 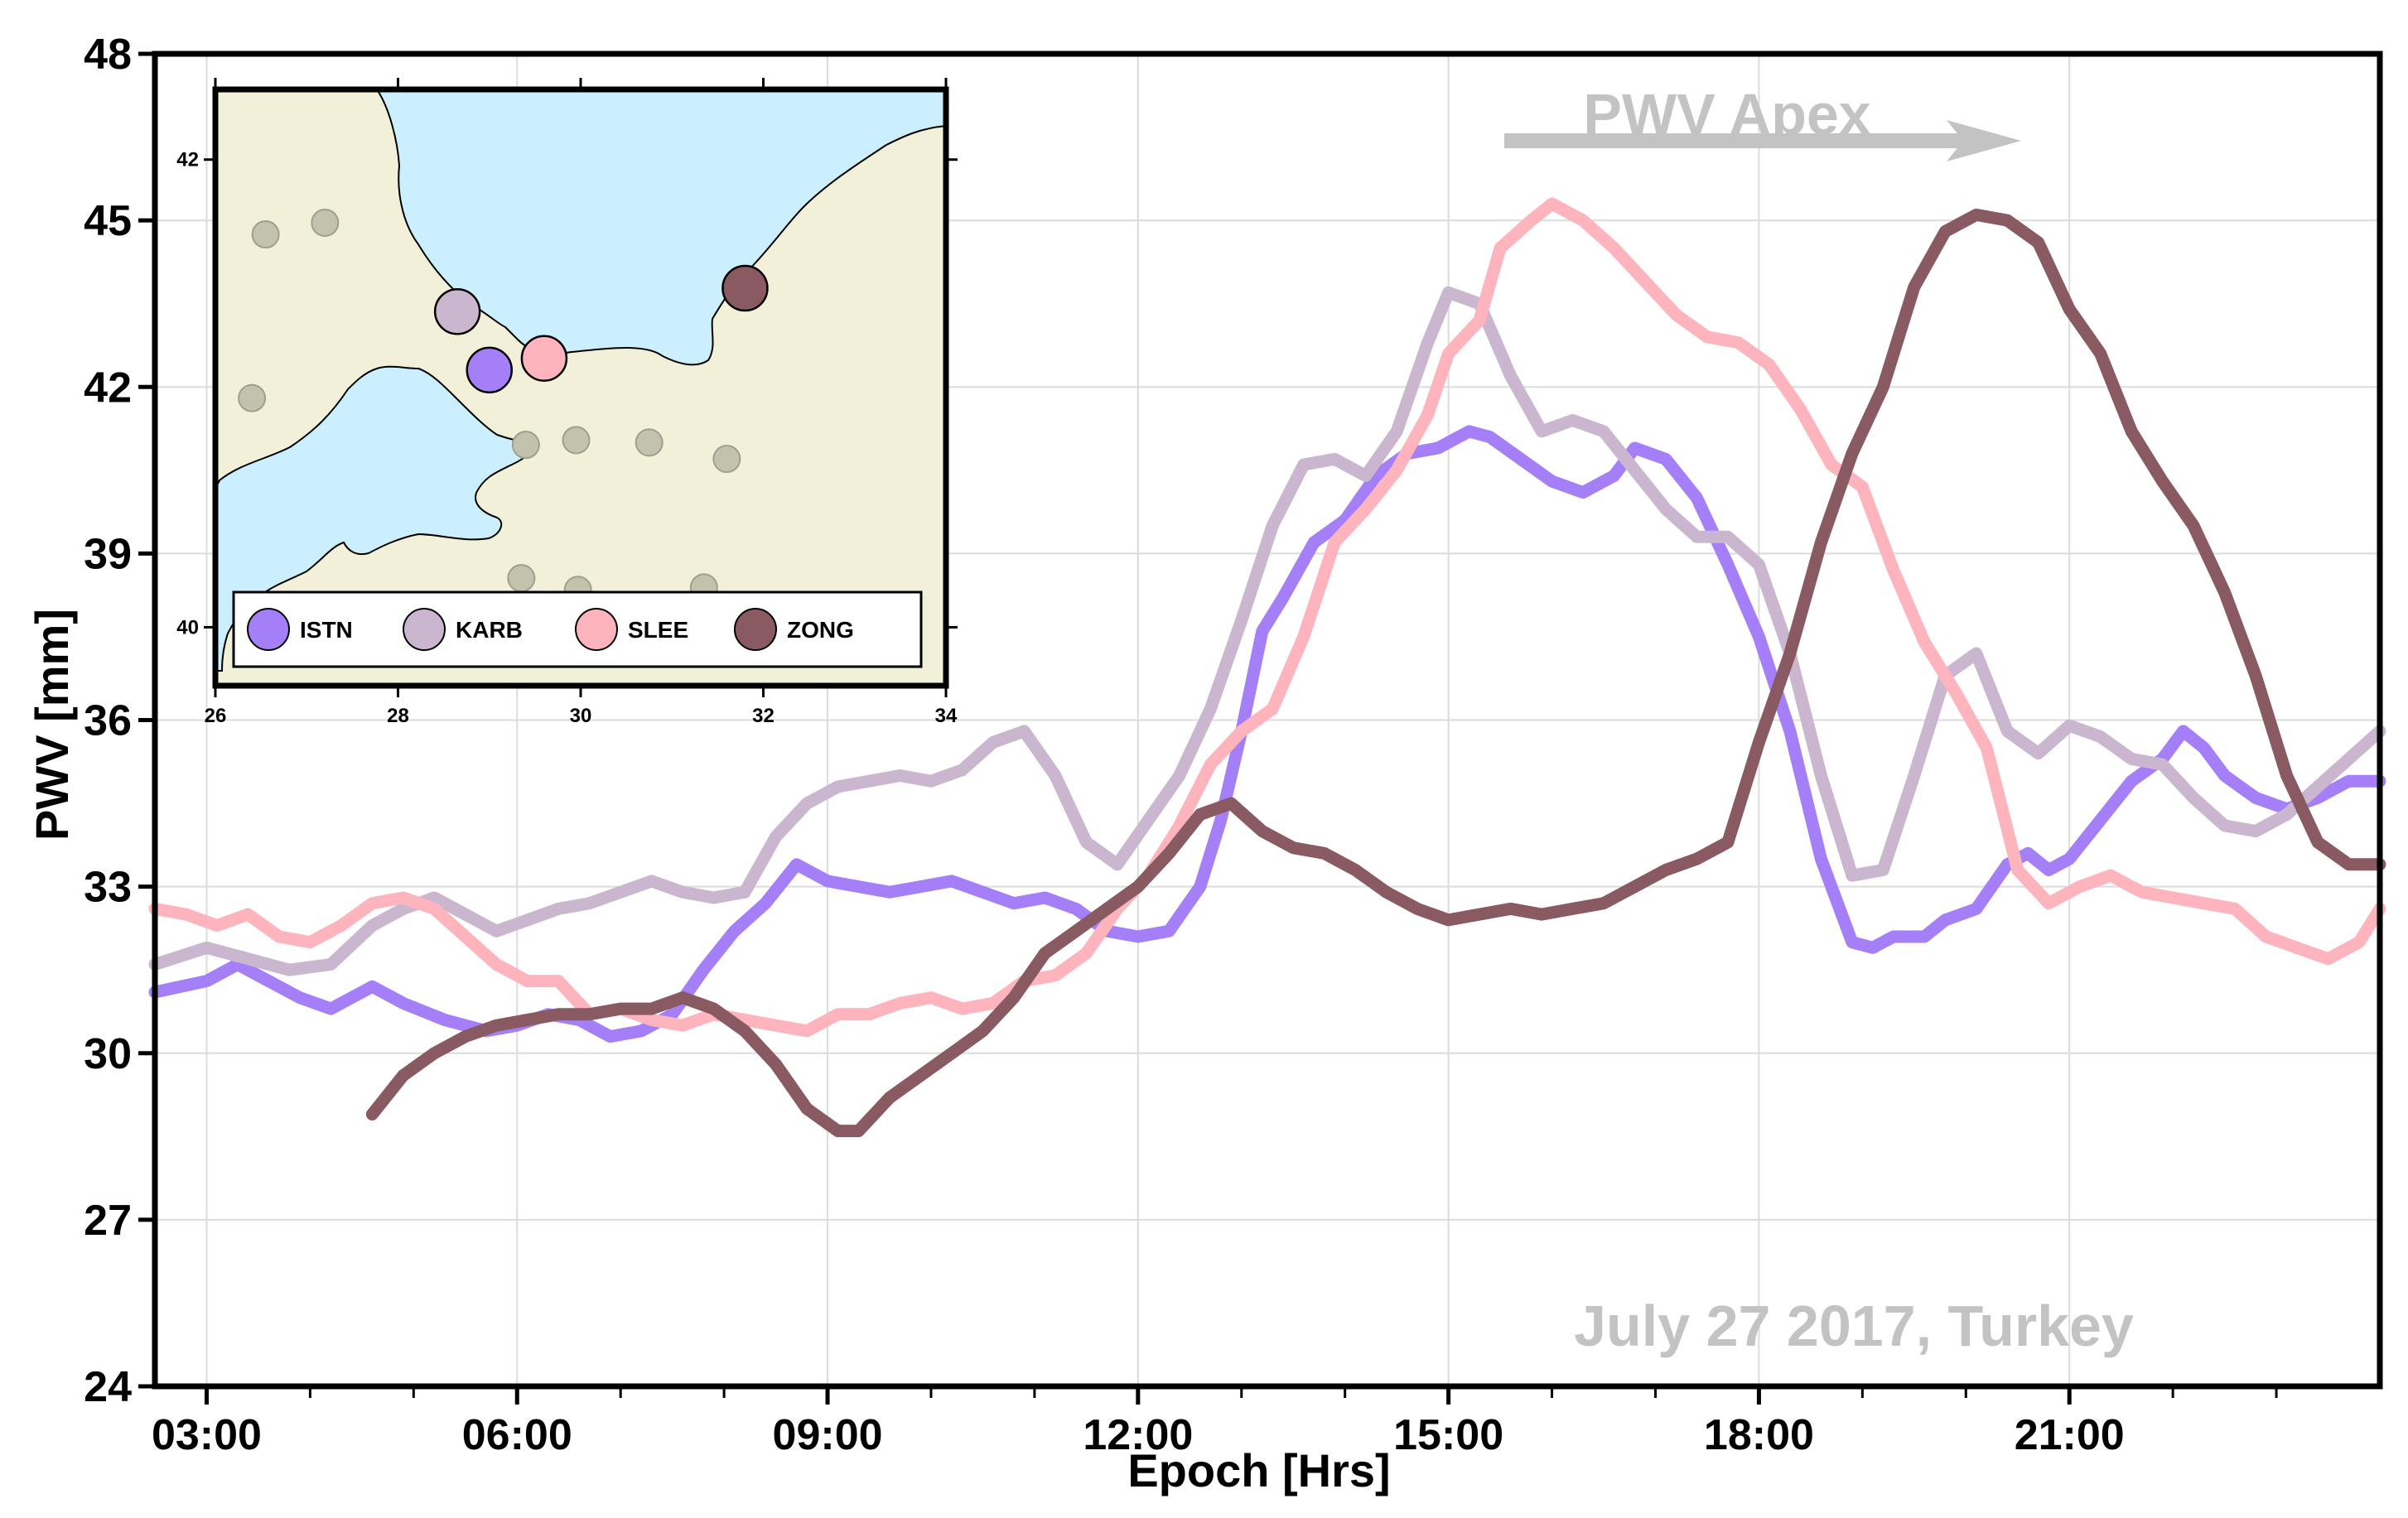 I want to click on inset-station-istn, so click(x=489, y=370).